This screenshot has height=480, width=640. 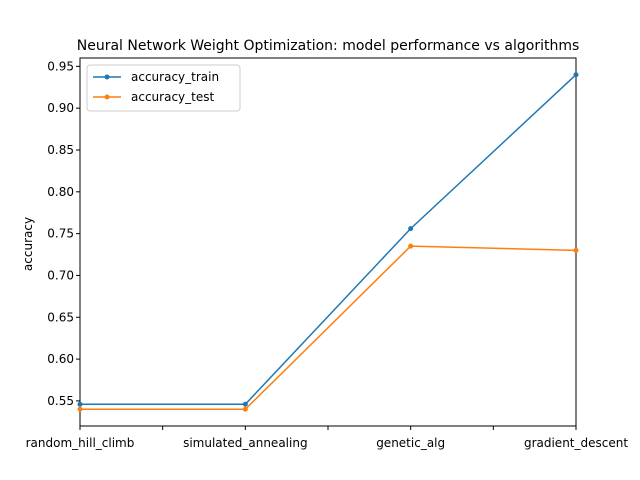 What do you see at coordinates (410, 443) in the screenshot?
I see `x-tick-label: genetic_alg` at bounding box center [410, 443].